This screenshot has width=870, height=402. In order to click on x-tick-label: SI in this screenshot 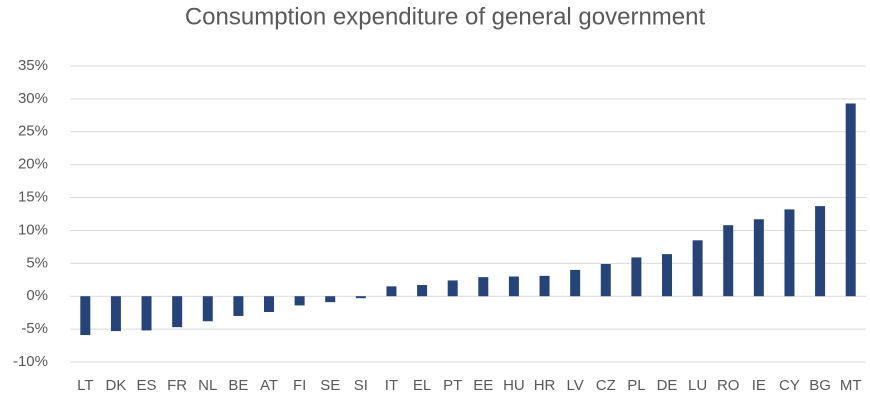, I will do `click(361, 385)`.